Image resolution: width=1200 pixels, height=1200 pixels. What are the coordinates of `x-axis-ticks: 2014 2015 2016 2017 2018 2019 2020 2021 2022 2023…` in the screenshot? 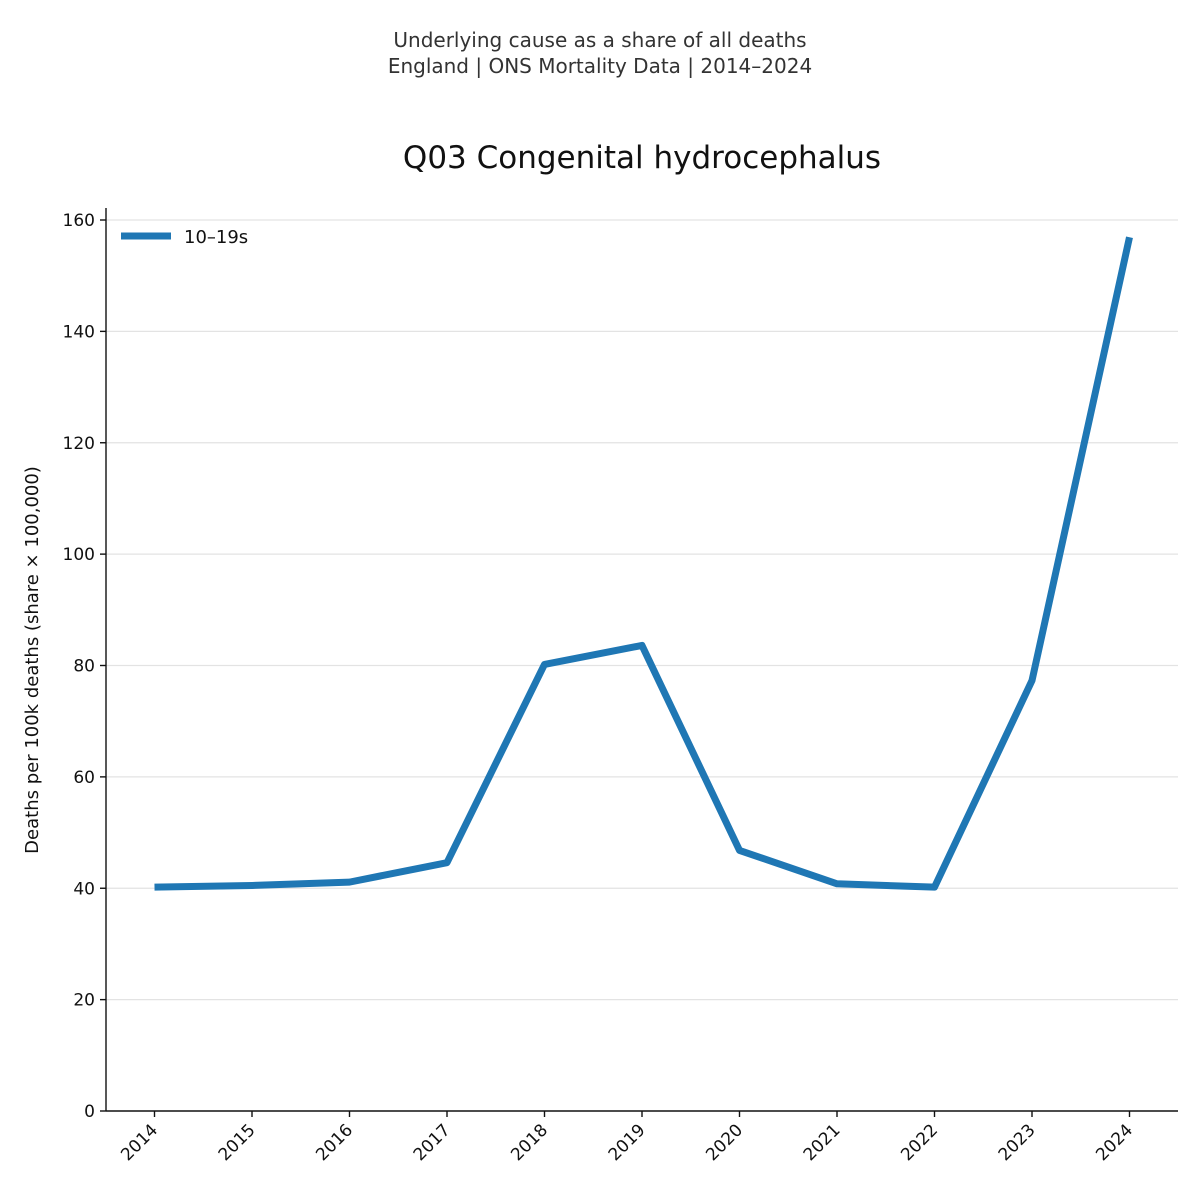 It's located at (627, 1138).